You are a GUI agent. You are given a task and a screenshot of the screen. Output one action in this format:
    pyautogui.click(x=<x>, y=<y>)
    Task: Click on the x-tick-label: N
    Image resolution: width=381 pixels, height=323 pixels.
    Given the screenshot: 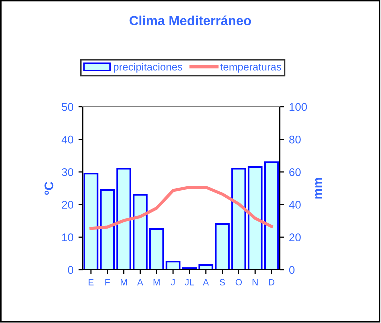 What is the action you would take?
    pyautogui.click(x=255, y=282)
    